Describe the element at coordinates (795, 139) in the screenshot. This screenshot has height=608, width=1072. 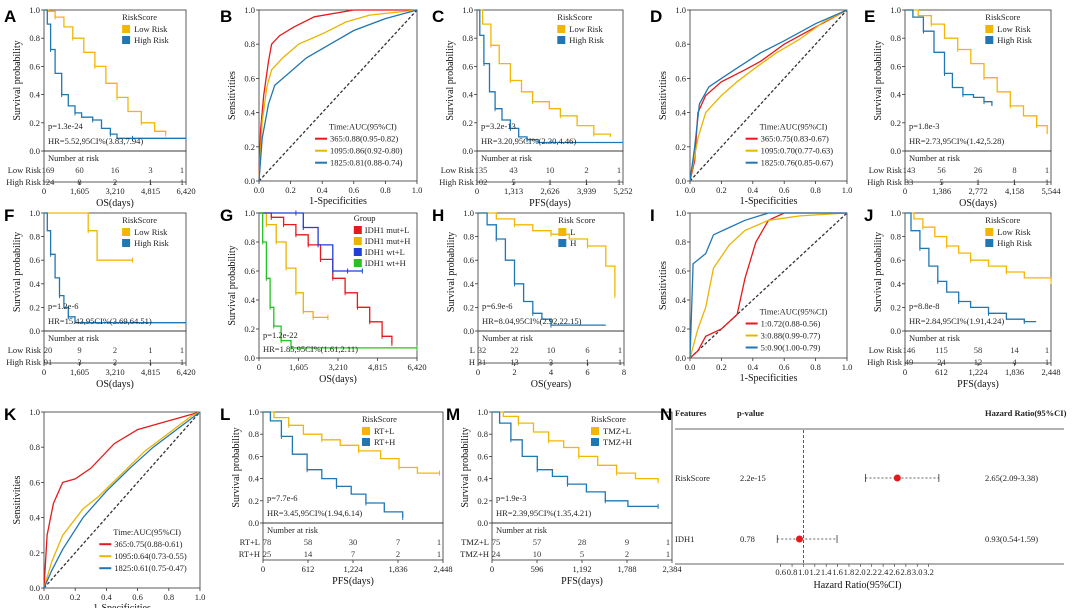
I see `legend-label: 365:0.75(0.83-0.67)` at that location.